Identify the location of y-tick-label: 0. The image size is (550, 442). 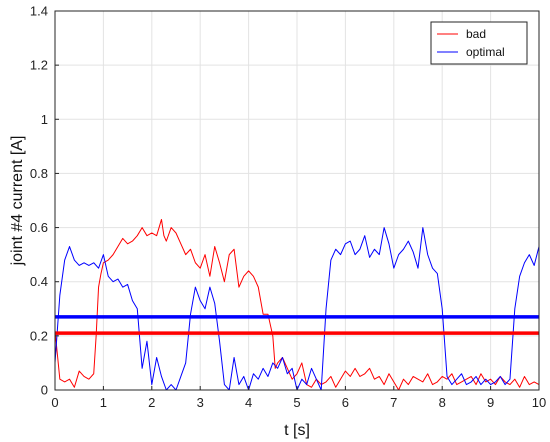
(44, 390).